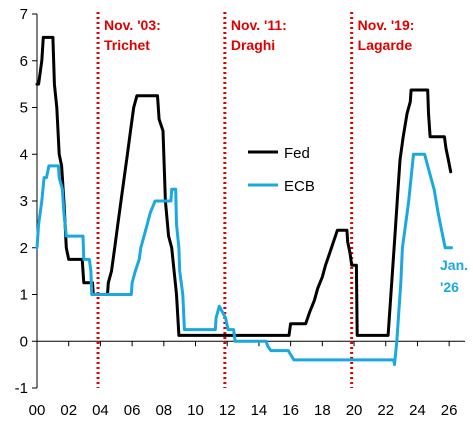  I want to click on ecb-end-label-line1: Jan., so click(454, 265).